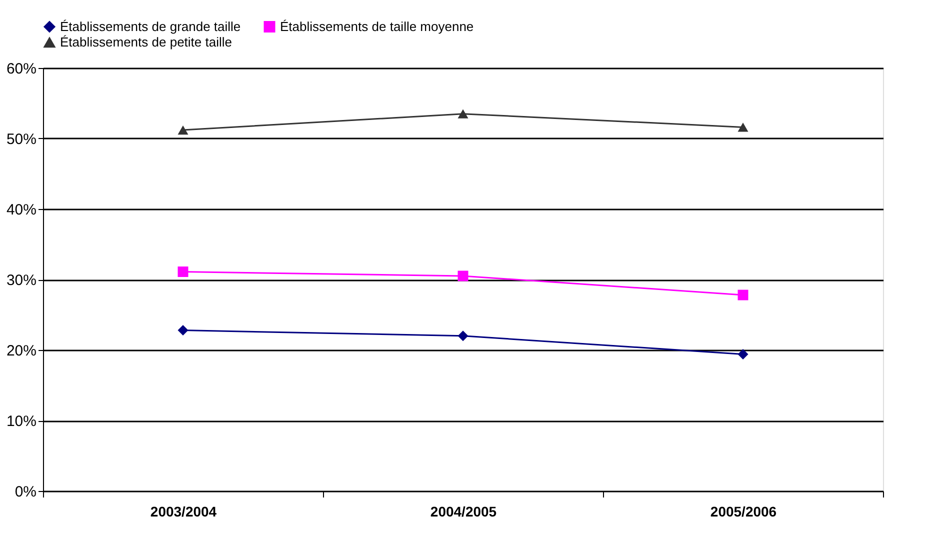 The image size is (930, 550). I want to click on legend-label: Établissements de grande taille, so click(150, 26).